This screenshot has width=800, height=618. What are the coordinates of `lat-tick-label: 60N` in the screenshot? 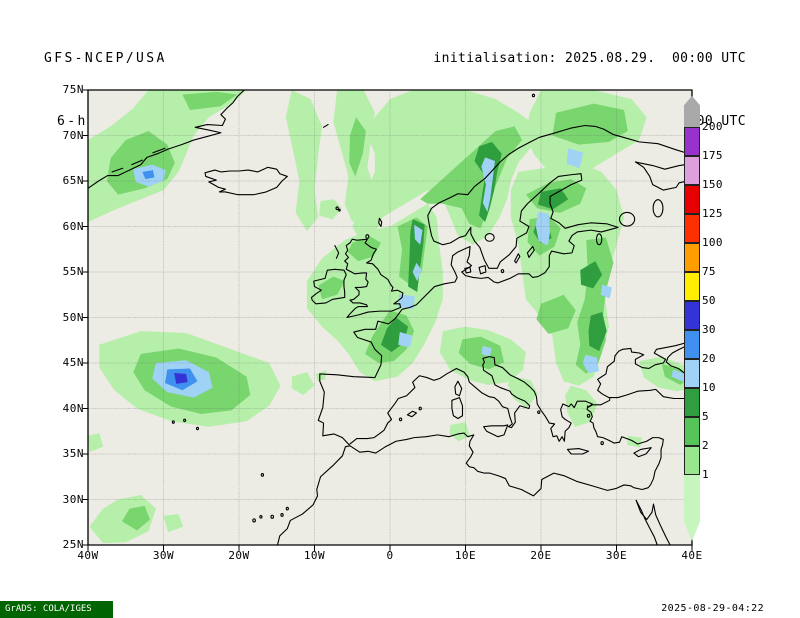 It's located at (73, 226).